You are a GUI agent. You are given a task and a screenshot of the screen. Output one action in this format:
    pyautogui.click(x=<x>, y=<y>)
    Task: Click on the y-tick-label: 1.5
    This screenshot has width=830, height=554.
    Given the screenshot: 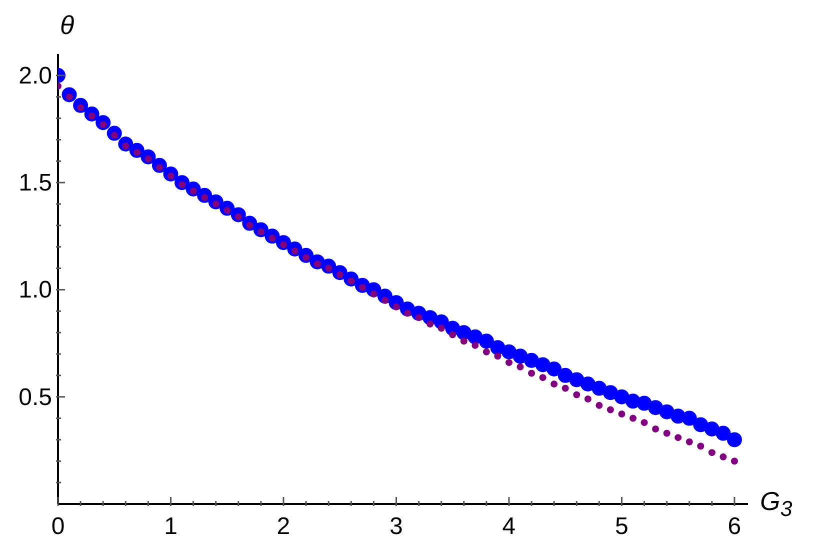 What is the action you would take?
    pyautogui.click(x=35, y=183)
    